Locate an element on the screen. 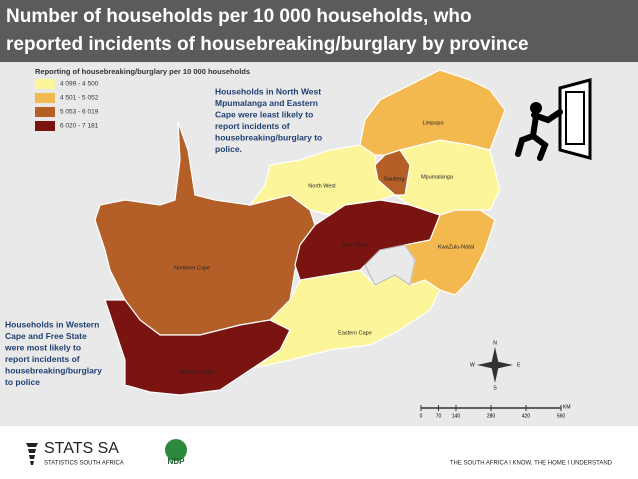 The height and width of the screenshot is (479, 638). legend-label: 4 099 - 4 500 is located at coordinates (79, 84).